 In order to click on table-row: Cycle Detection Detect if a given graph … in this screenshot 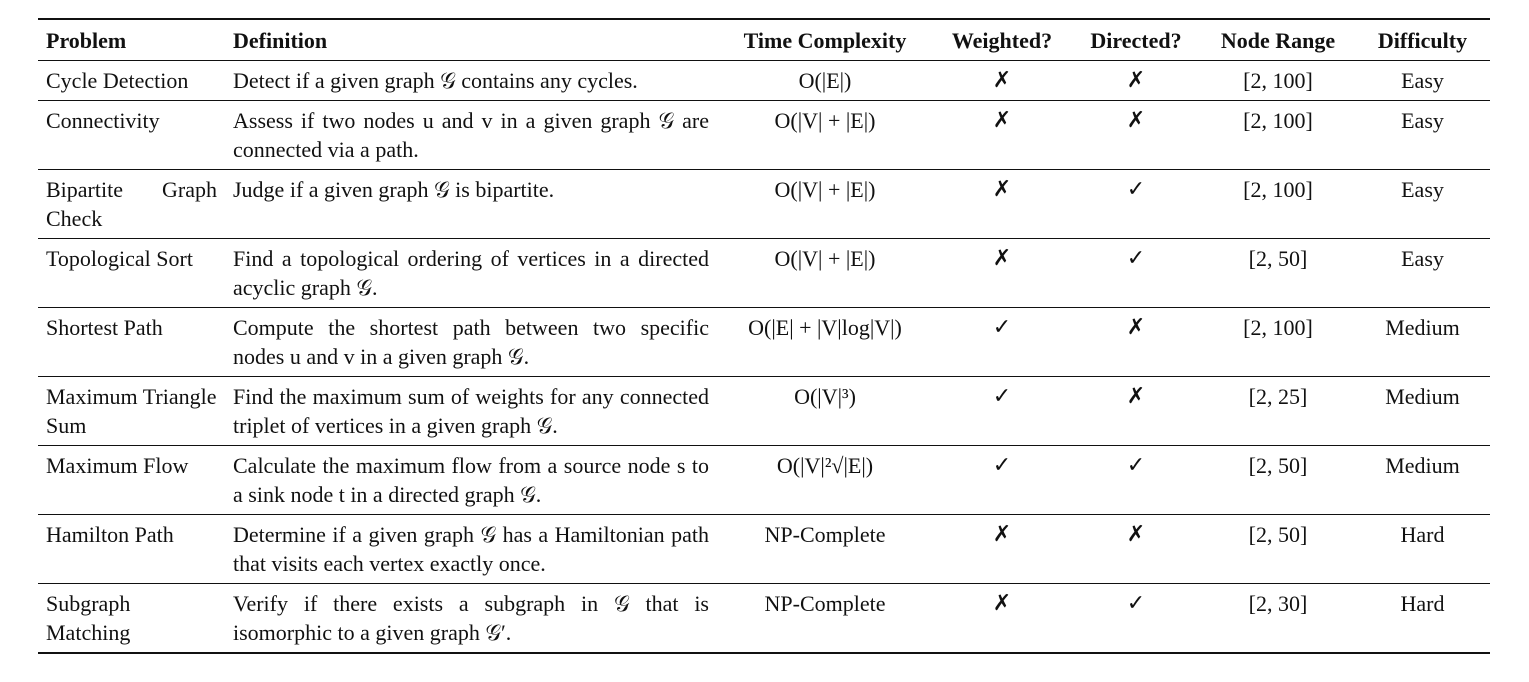, I will do `click(764, 81)`.